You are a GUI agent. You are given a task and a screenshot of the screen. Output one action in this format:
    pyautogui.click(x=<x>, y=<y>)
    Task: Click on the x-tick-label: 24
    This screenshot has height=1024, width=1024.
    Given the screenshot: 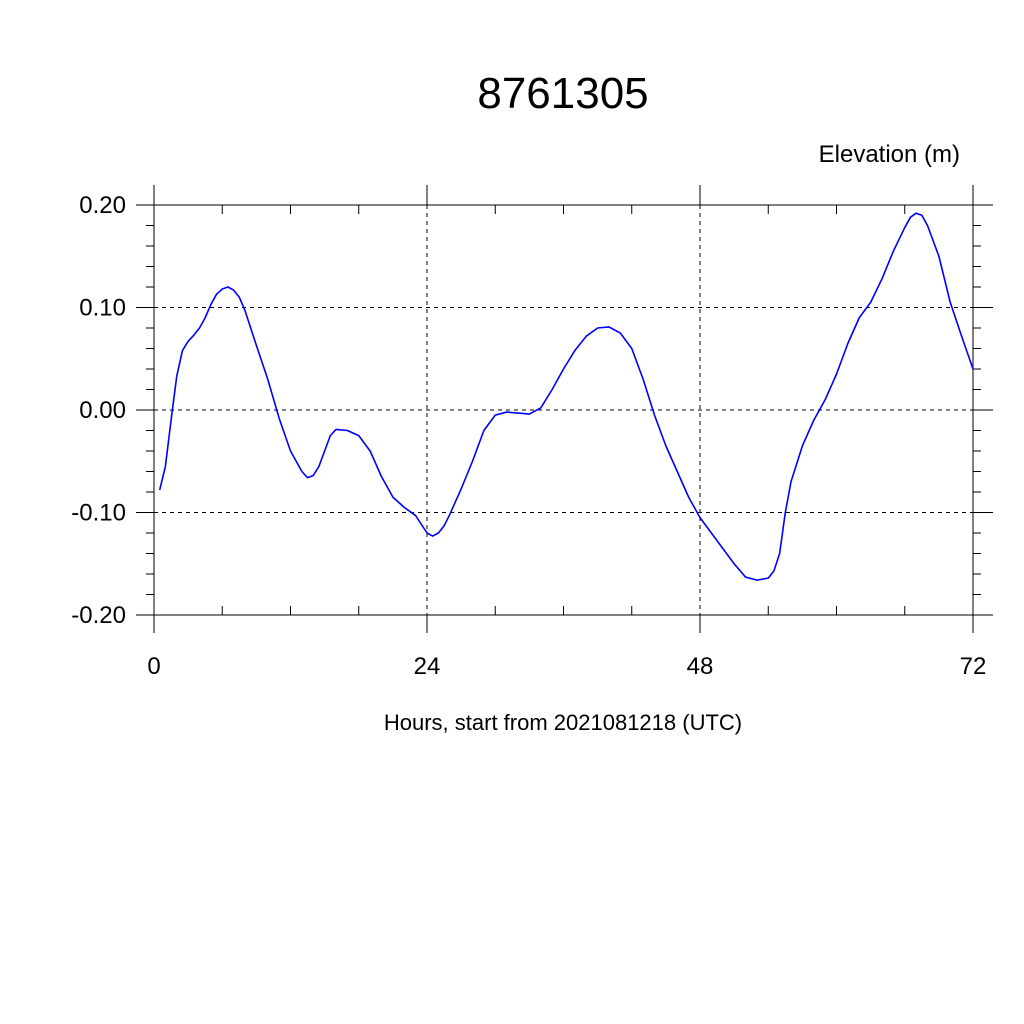 What is the action you would take?
    pyautogui.click(x=427, y=666)
    